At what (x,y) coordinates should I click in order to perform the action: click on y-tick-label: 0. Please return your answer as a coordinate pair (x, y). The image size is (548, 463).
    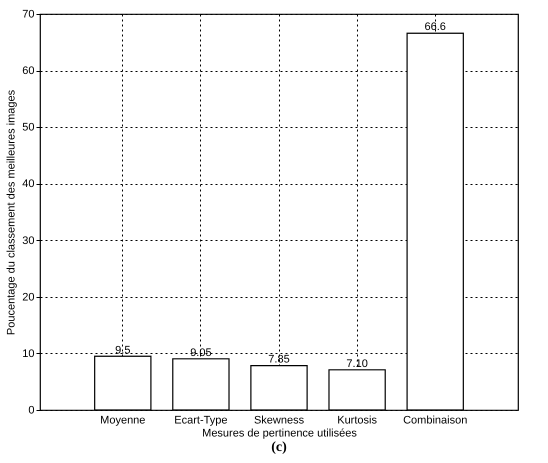
    Looking at the image, I should click on (31, 410).